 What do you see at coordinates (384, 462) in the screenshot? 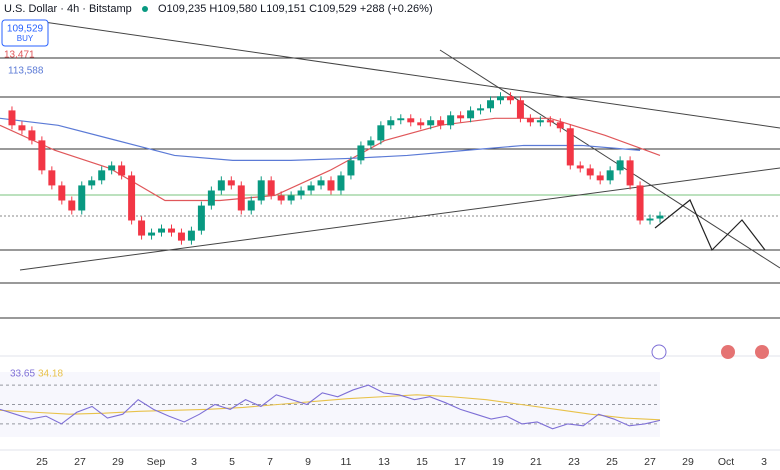
I see `x-tick-label: 13` at bounding box center [384, 462].